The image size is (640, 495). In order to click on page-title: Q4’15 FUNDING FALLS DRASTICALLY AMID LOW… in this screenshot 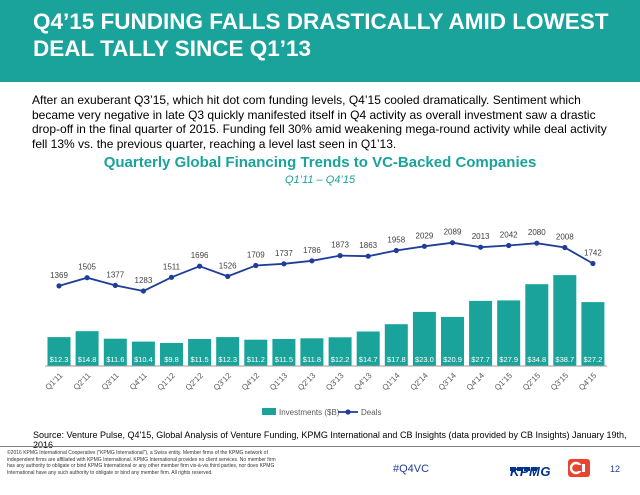, I will do `click(323, 35)`.